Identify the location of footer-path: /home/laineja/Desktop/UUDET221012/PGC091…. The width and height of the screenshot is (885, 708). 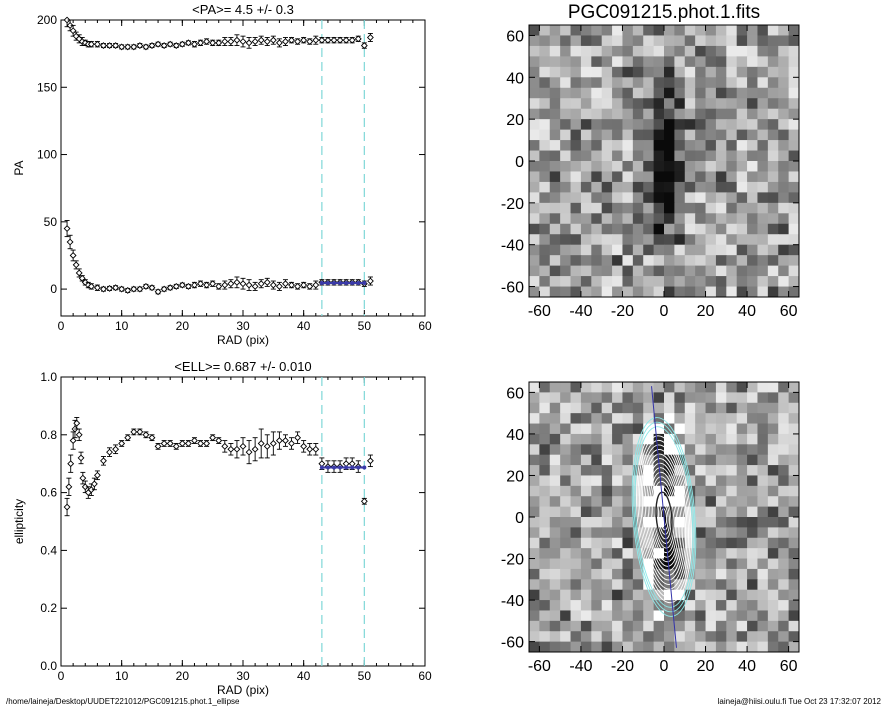
(123, 701).